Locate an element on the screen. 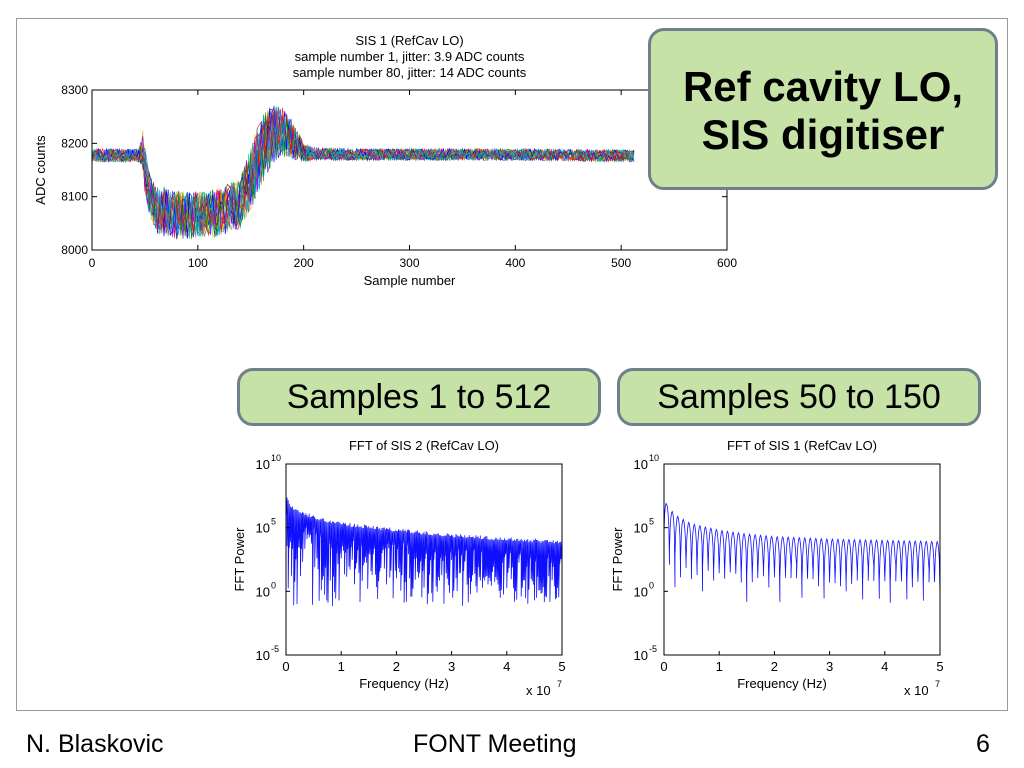  x-tick-label: 0 is located at coordinates (92, 263).